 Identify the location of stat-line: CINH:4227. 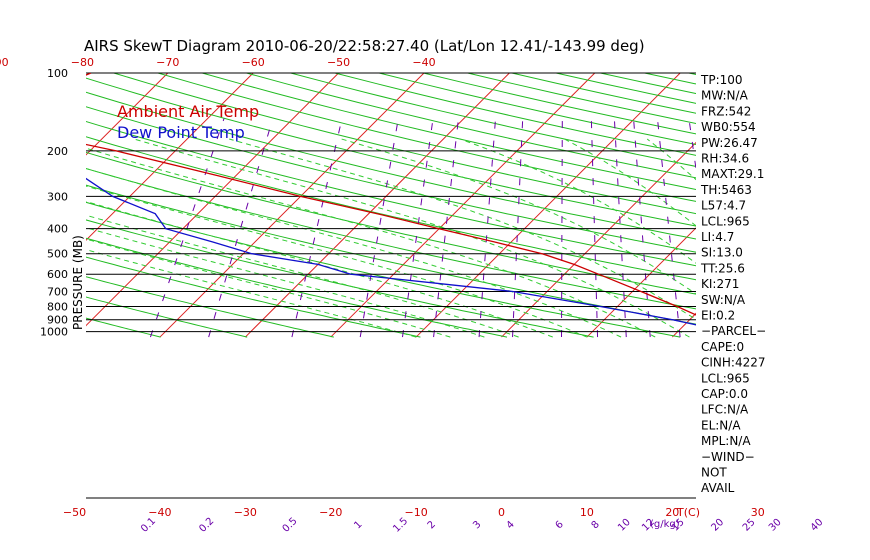
(733, 363).